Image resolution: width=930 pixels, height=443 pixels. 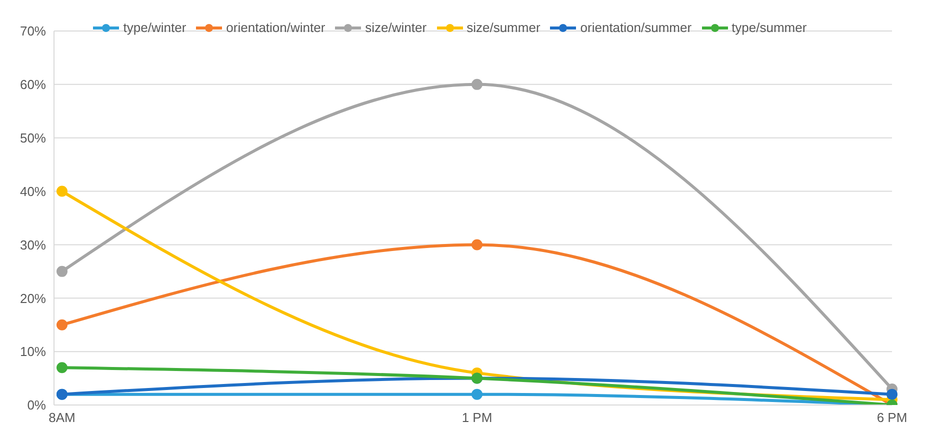 I want to click on x-tick-label: 8AM, so click(x=62, y=418).